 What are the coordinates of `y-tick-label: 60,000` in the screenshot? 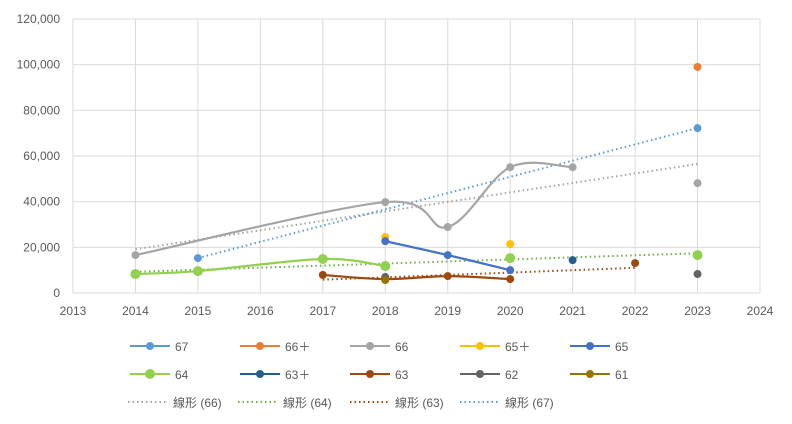 It's located at (41, 156).